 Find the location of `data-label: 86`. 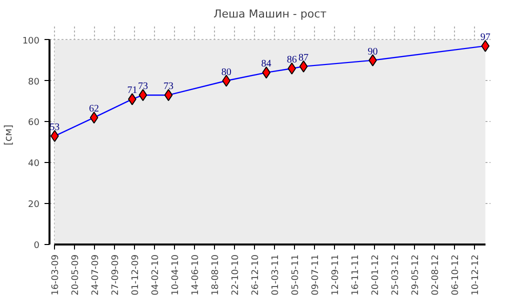

data-label: 86 is located at coordinates (291, 60).